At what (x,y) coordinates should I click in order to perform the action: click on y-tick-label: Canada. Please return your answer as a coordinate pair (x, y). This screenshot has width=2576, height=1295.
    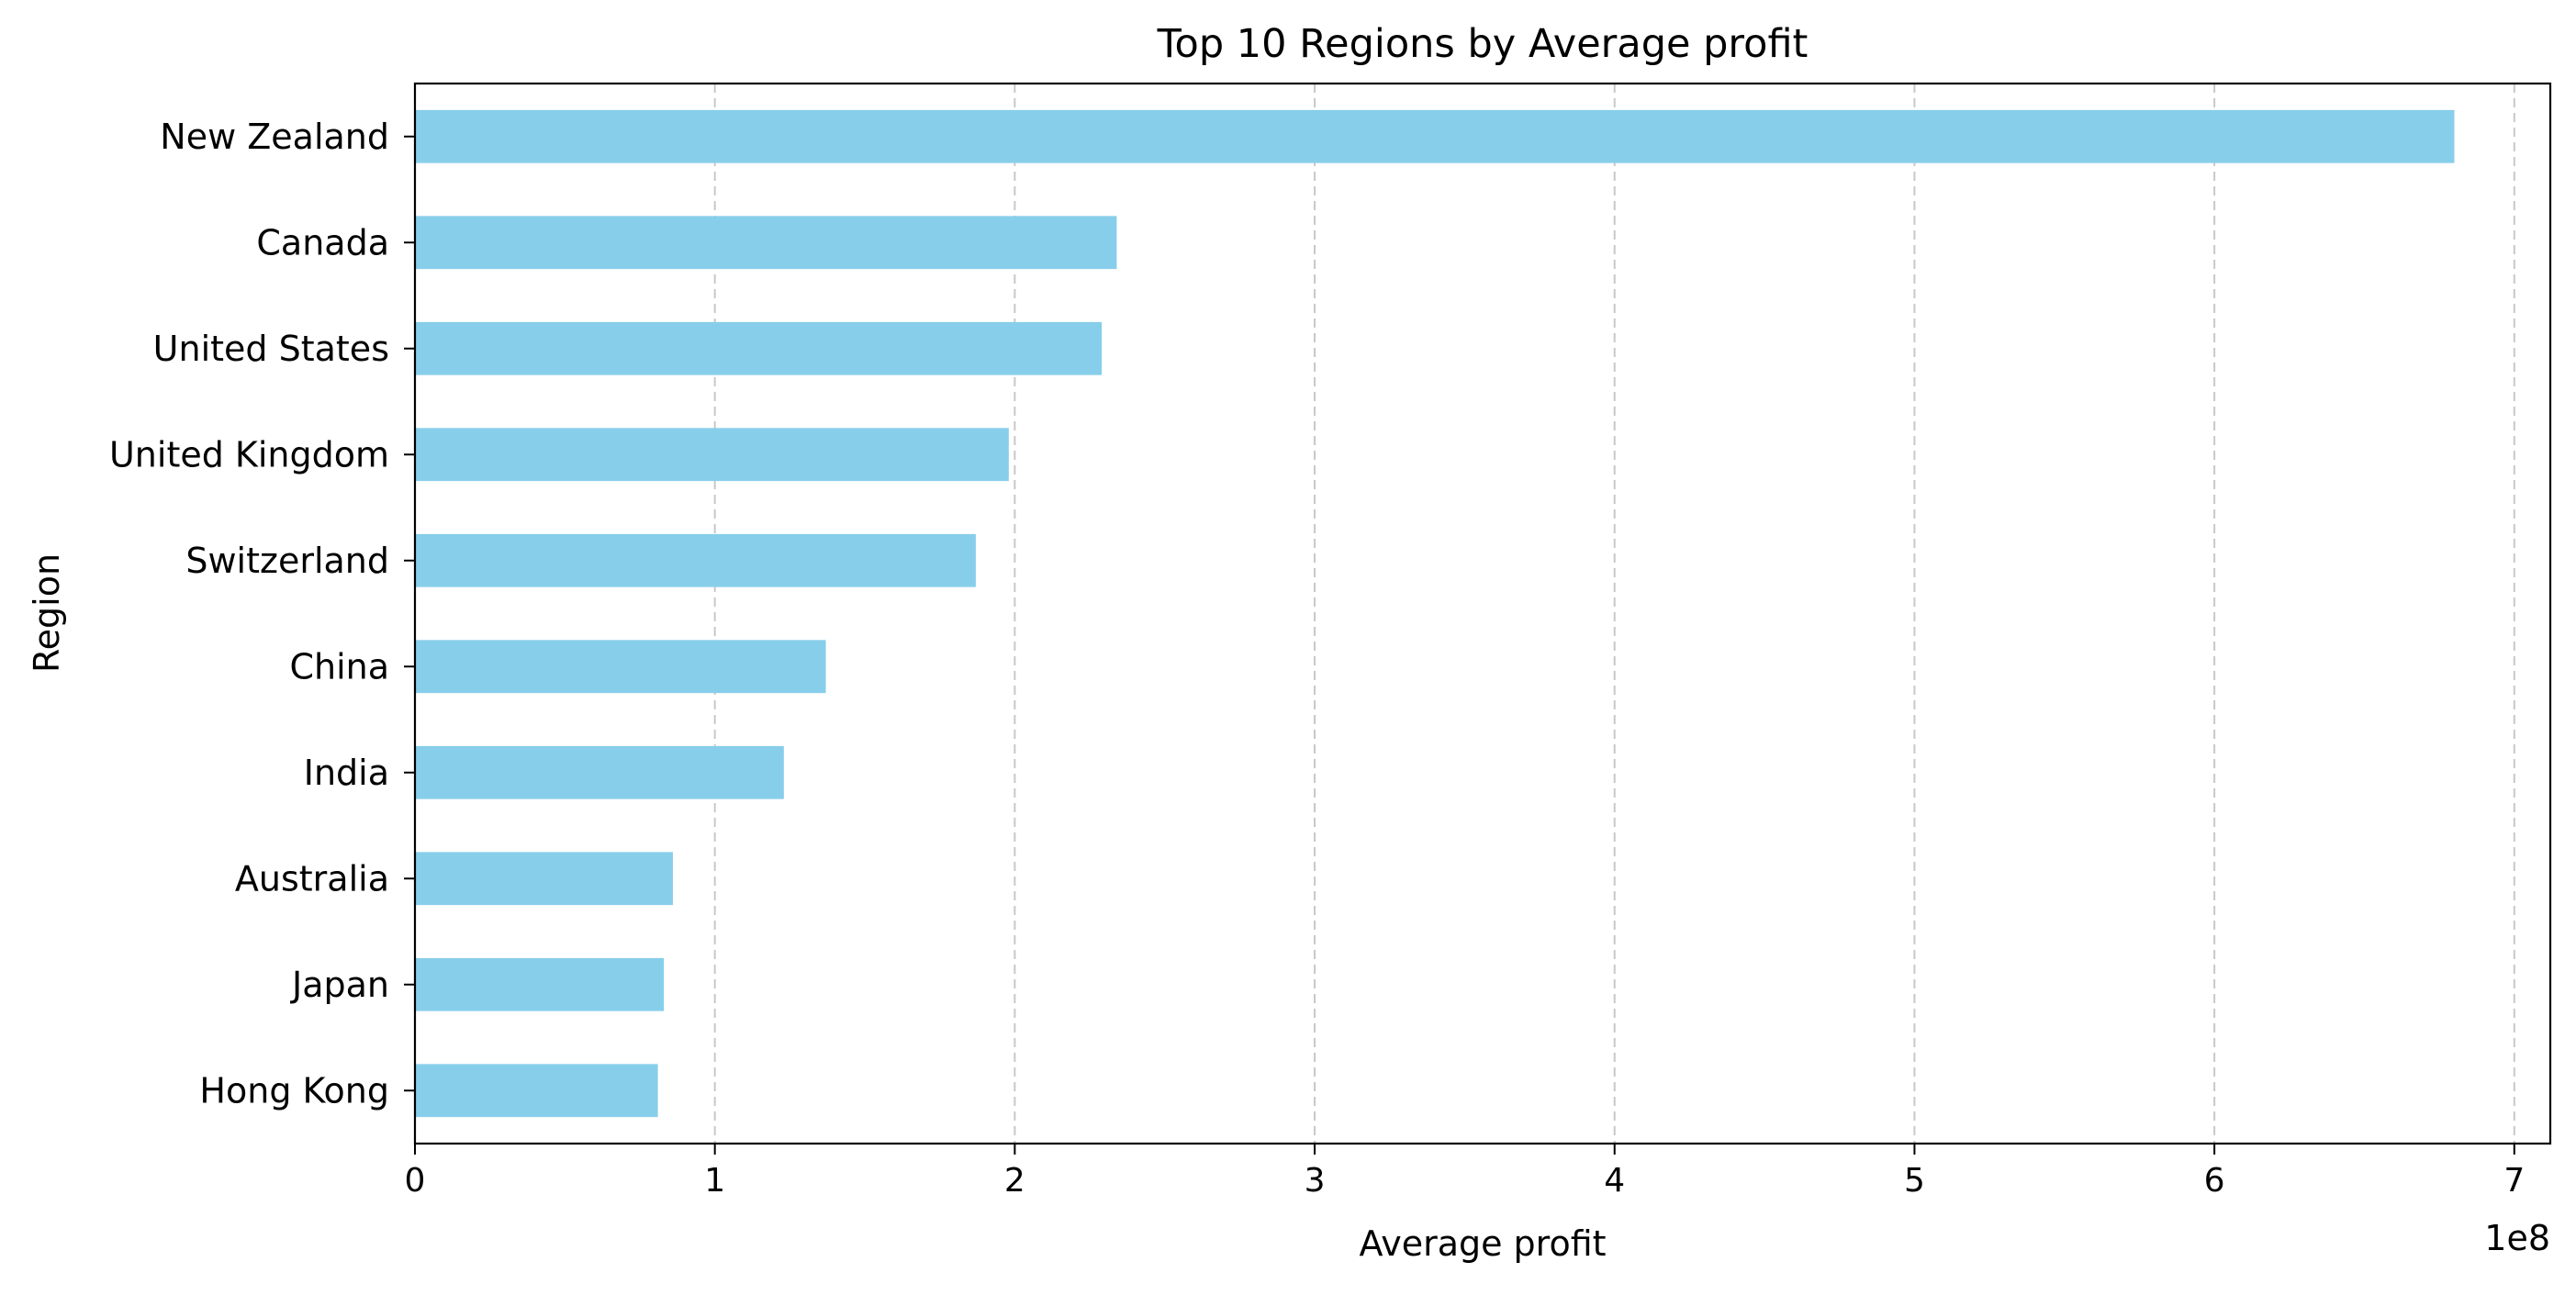
    Looking at the image, I should click on (322, 242).